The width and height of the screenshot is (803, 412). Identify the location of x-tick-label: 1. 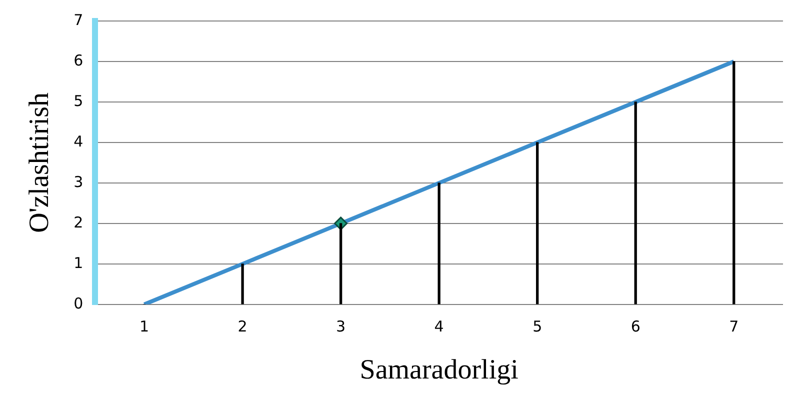
(145, 326).